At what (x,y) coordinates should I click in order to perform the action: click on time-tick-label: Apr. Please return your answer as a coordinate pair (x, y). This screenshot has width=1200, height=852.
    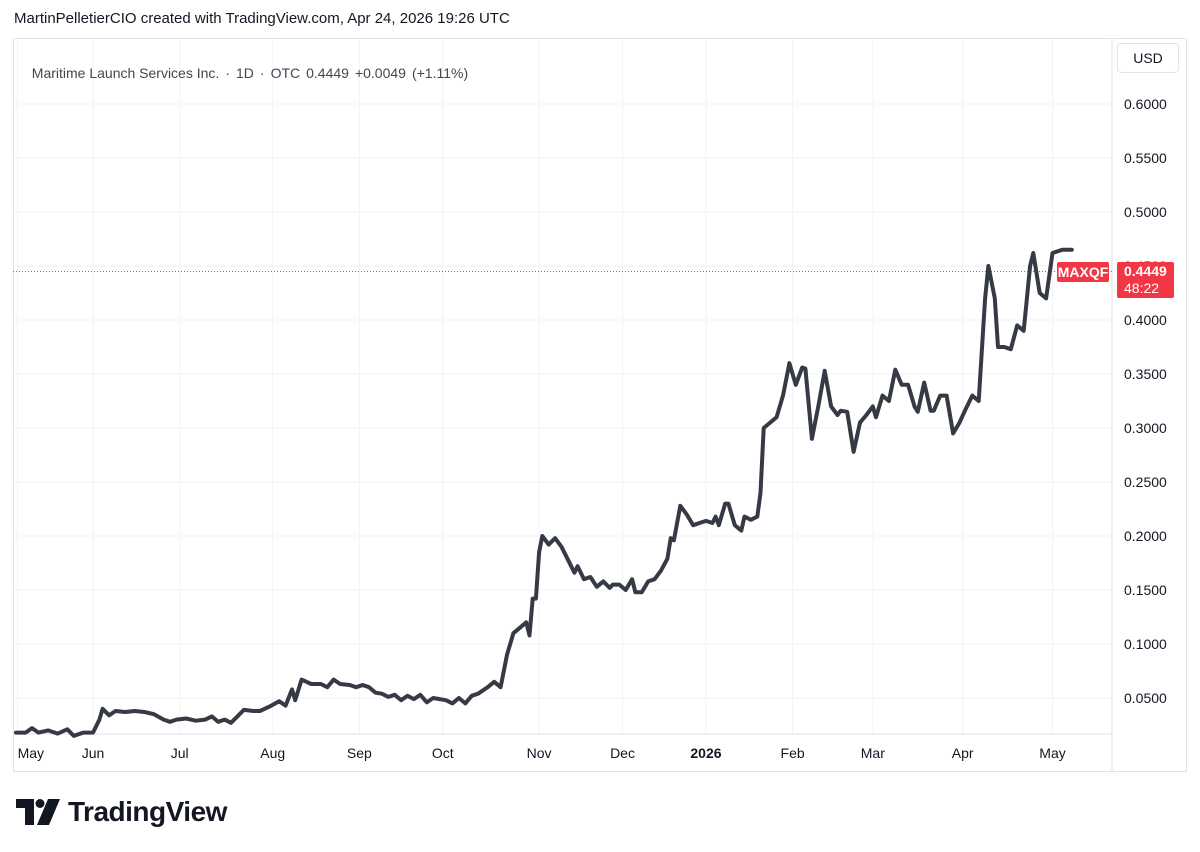
    Looking at the image, I should click on (963, 753).